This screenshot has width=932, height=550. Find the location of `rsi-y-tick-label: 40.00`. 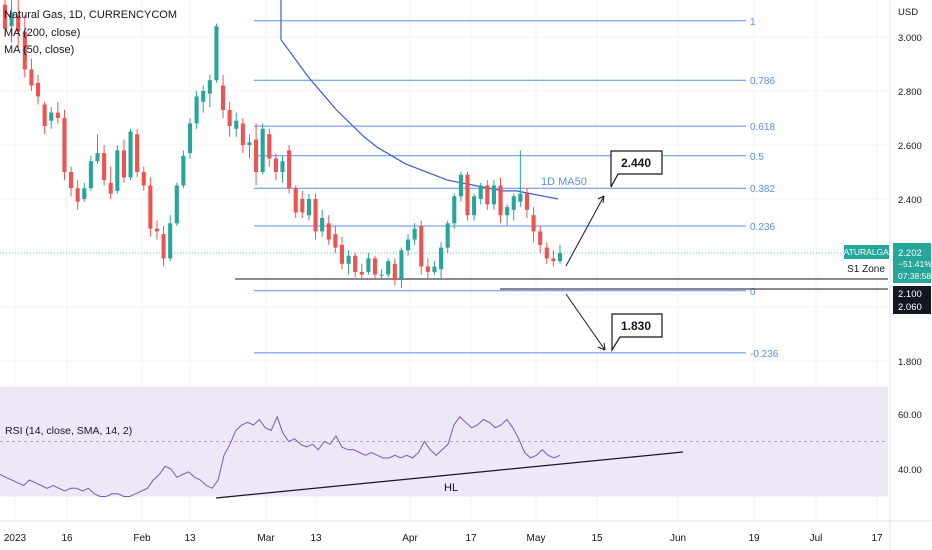

rsi-y-tick-label: 40.00 is located at coordinates (910, 470).